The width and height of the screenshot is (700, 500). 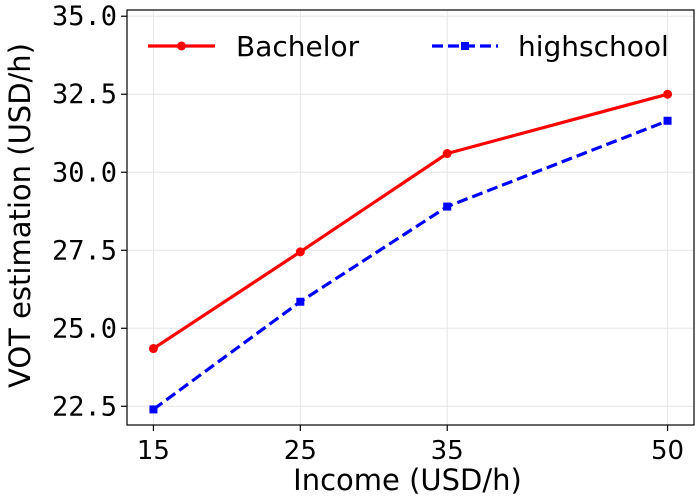 I want to click on y-tick-label: 25.0, so click(x=84, y=328).